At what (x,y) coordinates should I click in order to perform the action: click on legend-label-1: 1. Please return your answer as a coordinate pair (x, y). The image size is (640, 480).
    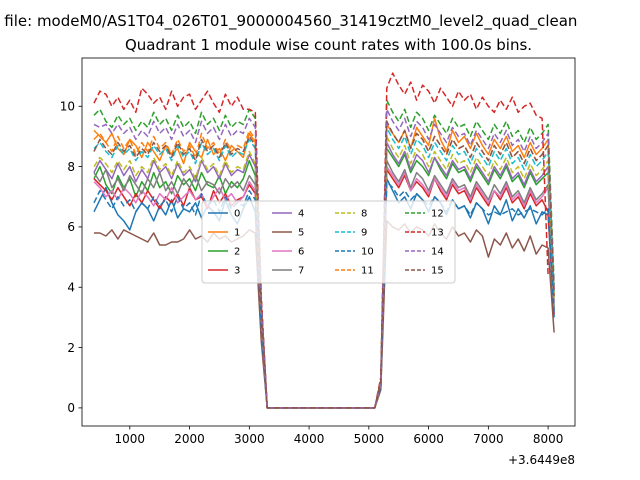
    Looking at the image, I should click on (237, 233).